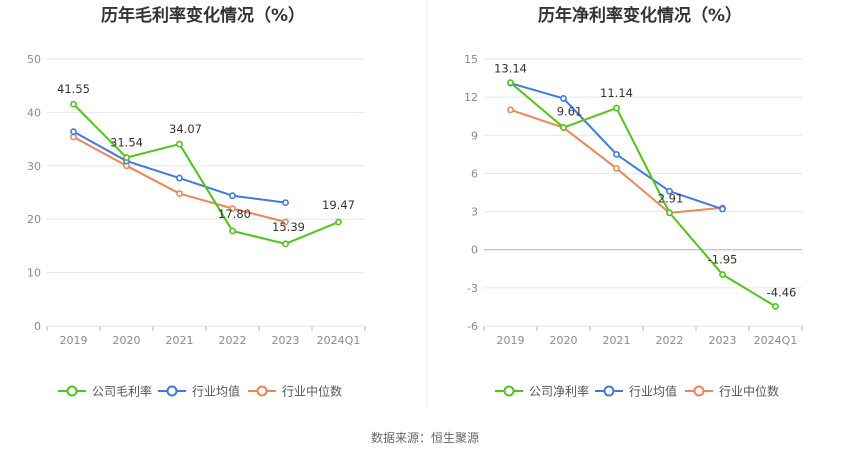 The image size is (850, 459). Describe the element at coordinates (472, 326) in the screenshot. I see `y-tick-label: -6` at that location.